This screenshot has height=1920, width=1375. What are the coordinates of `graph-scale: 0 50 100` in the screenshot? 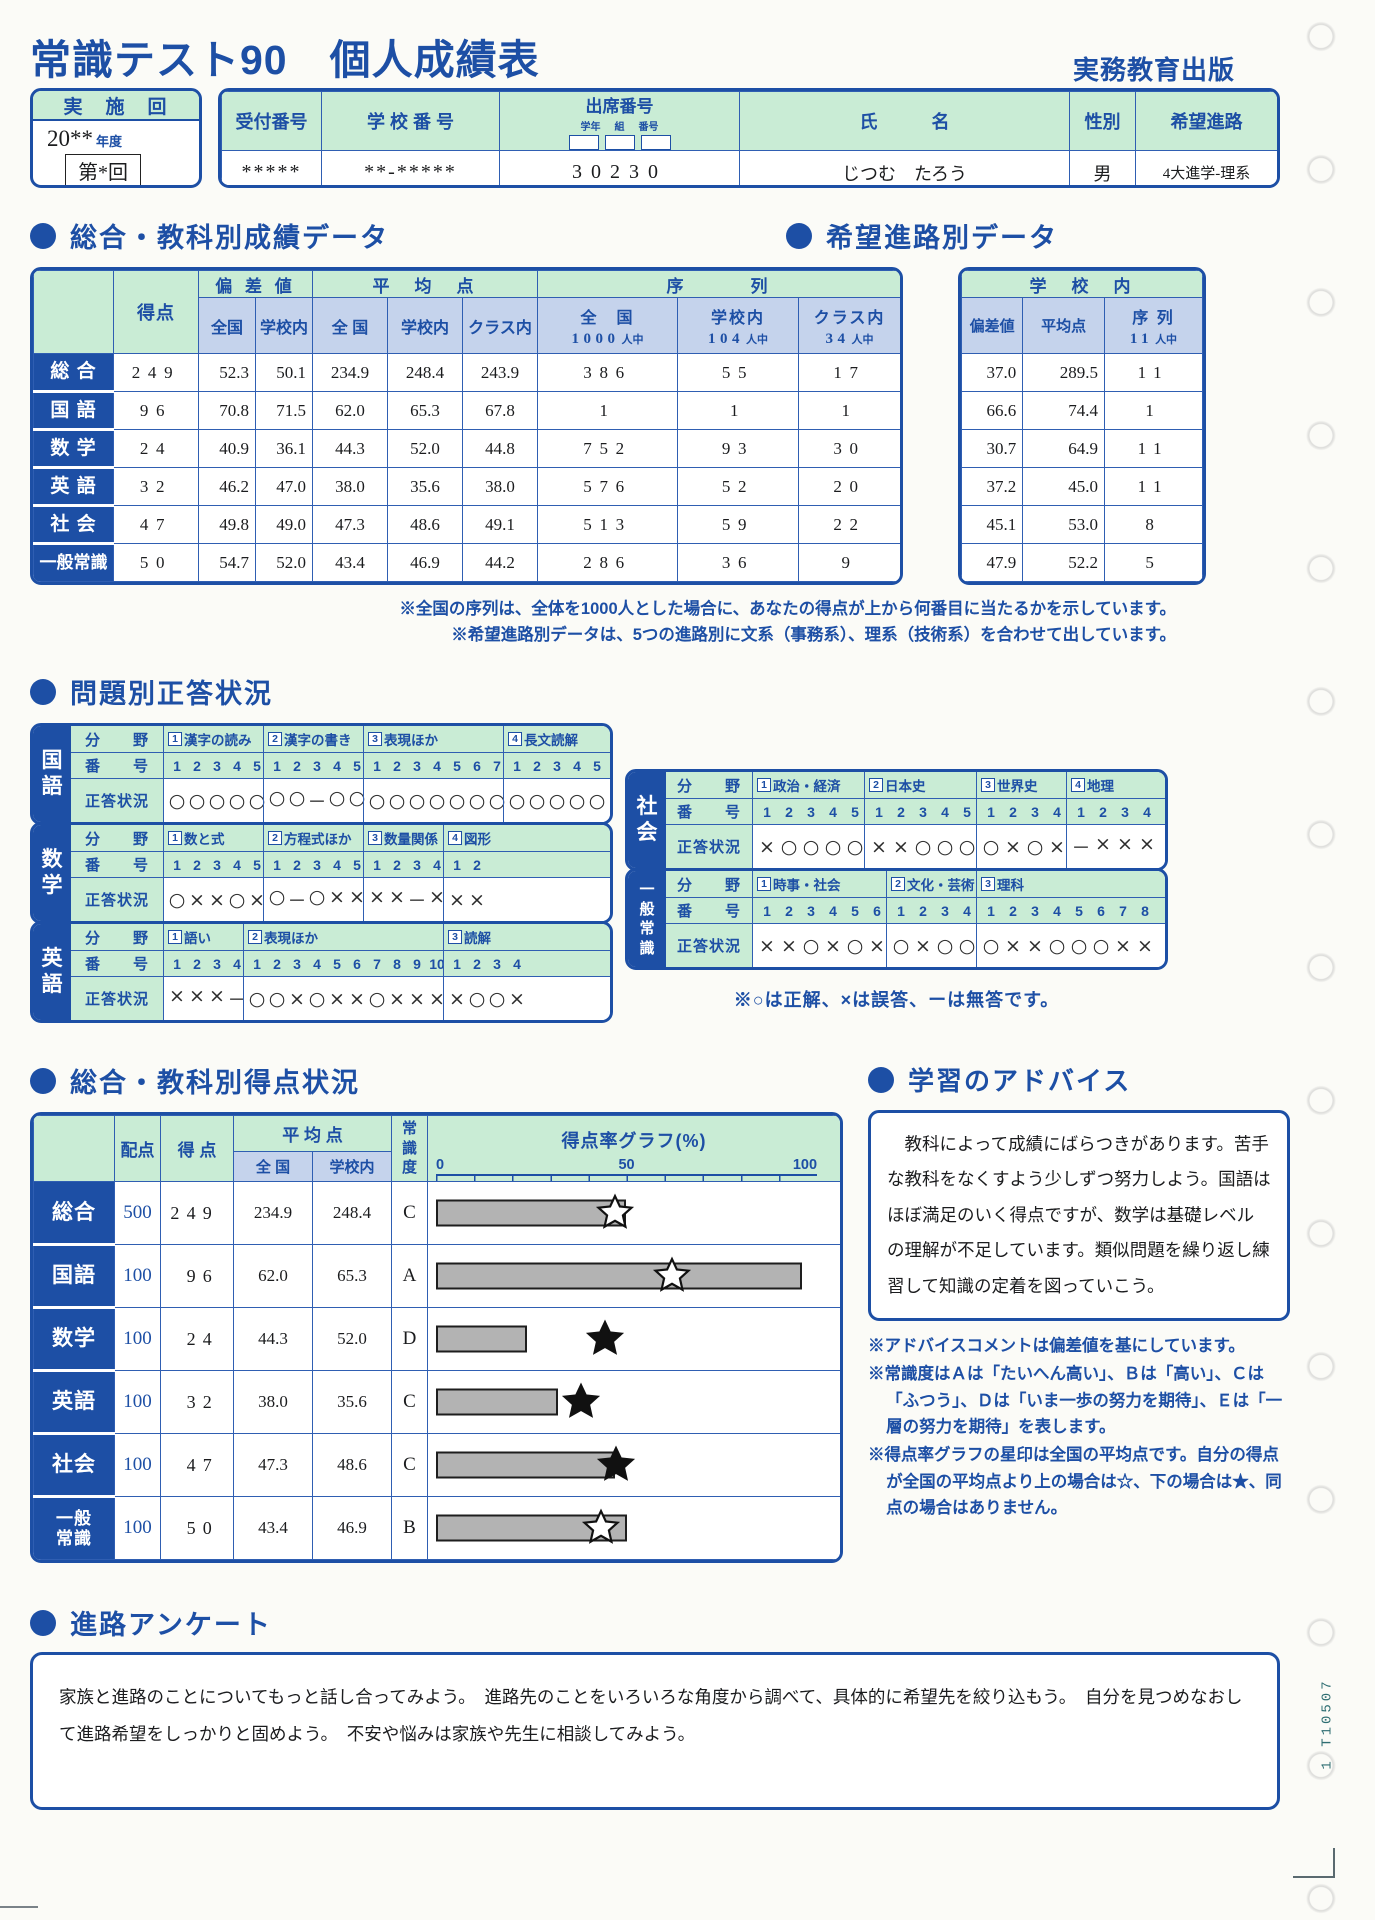 It's located at (627, 1168).